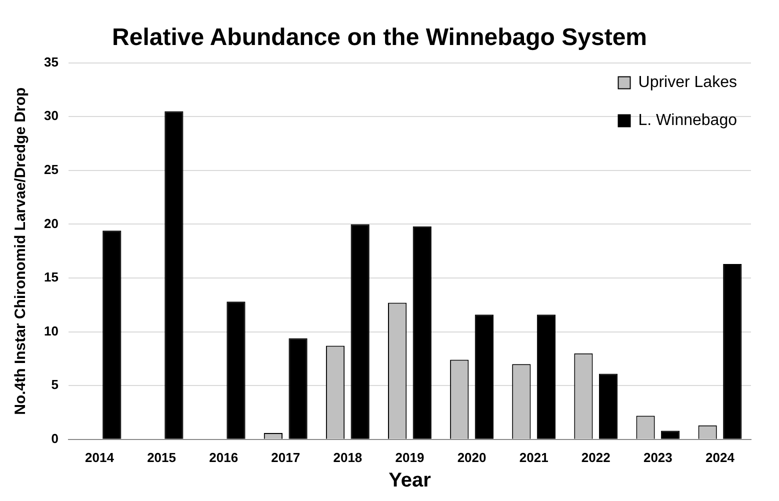 The width and height of the screenshot is (779, 501). I want to click on y-tick-label: 20, so click(51, 223).